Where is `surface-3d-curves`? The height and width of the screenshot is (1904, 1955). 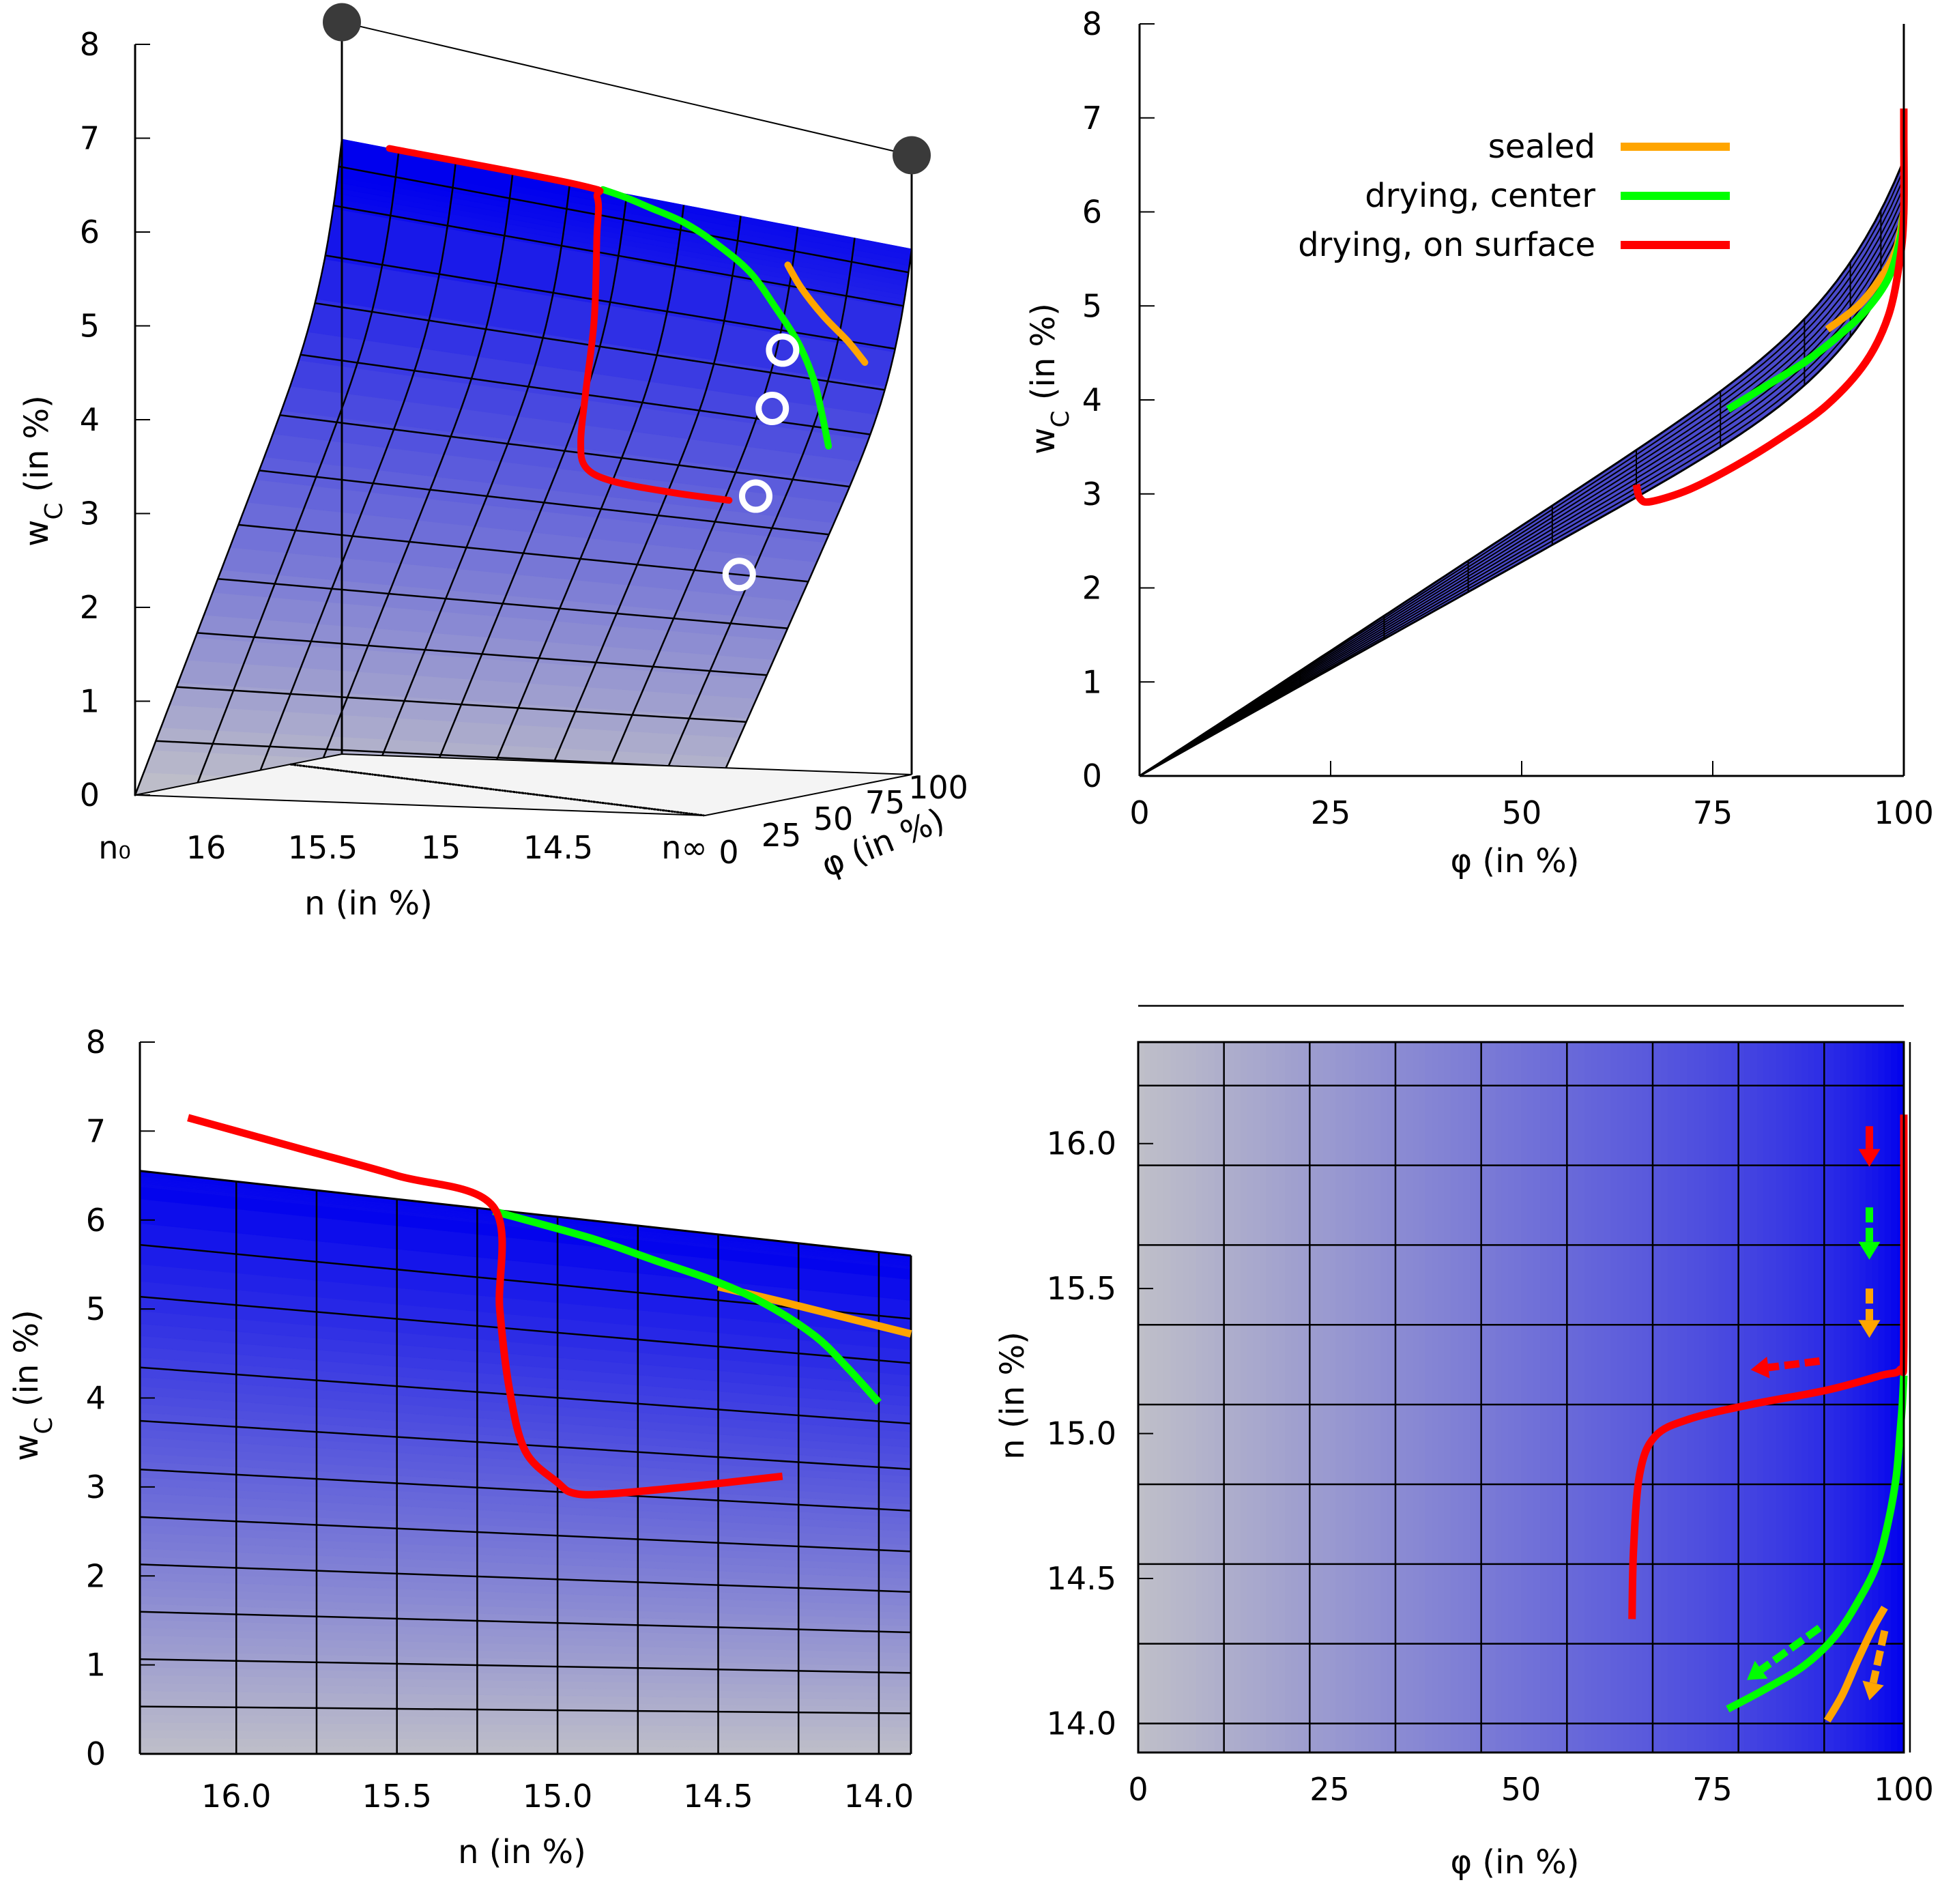
surface-3d-curves is located at coordinates (627, 324).